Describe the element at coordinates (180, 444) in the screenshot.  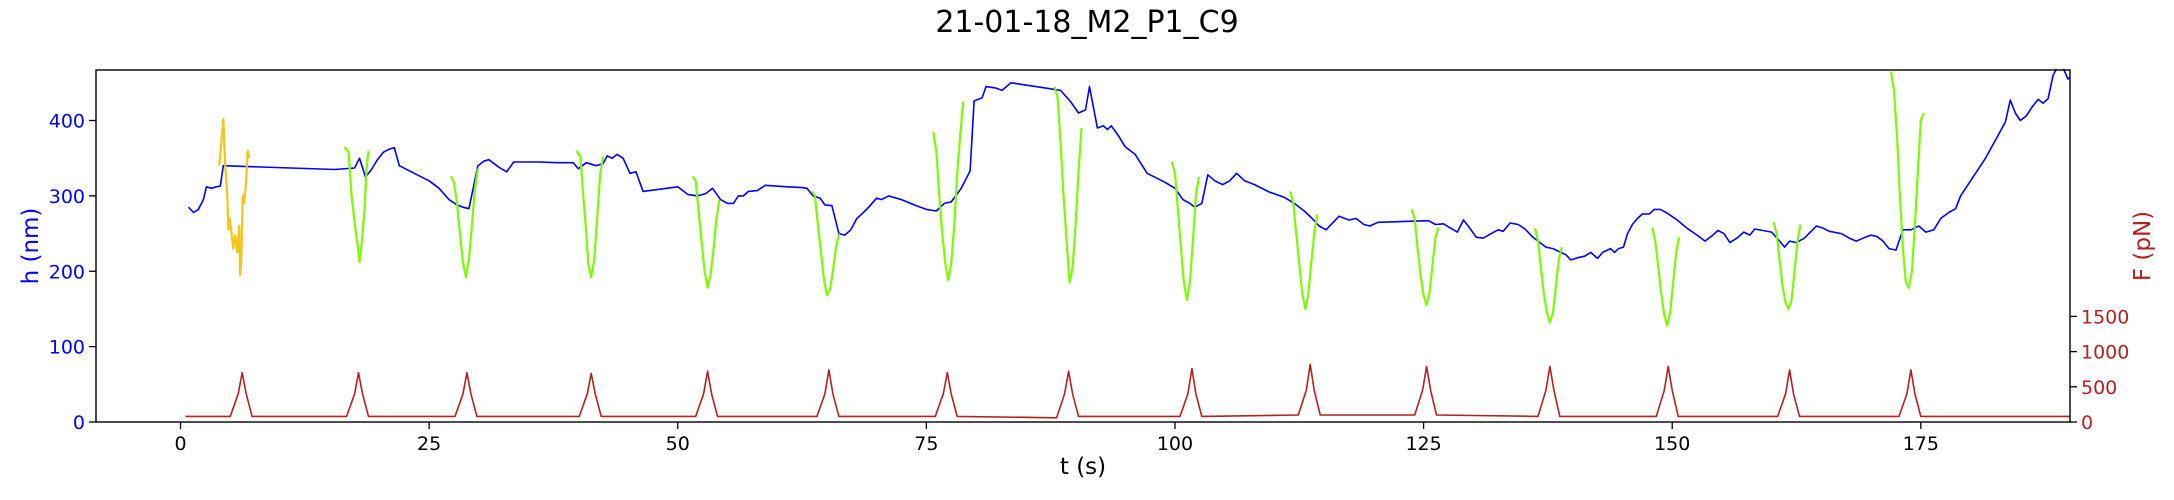
I see `x-tick-label: 0` at that location.